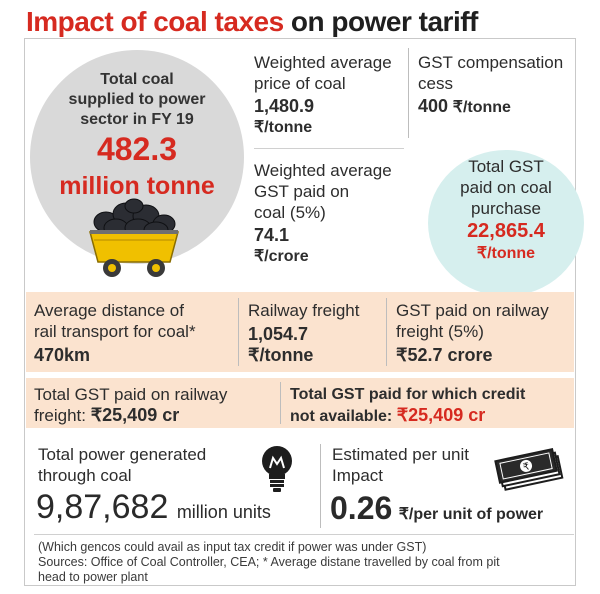  Describe the element at coordinates (155, 21) in the screenshot. I see `title-highlight: Impact of coal taxes` at that location.